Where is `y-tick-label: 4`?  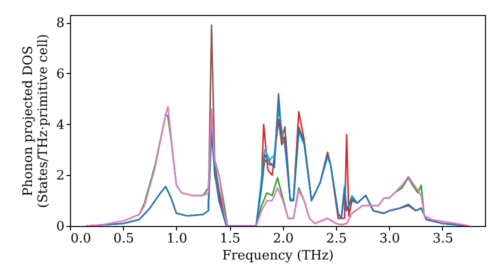
y-tick-label: 4 is located at coordinates (60, 125).